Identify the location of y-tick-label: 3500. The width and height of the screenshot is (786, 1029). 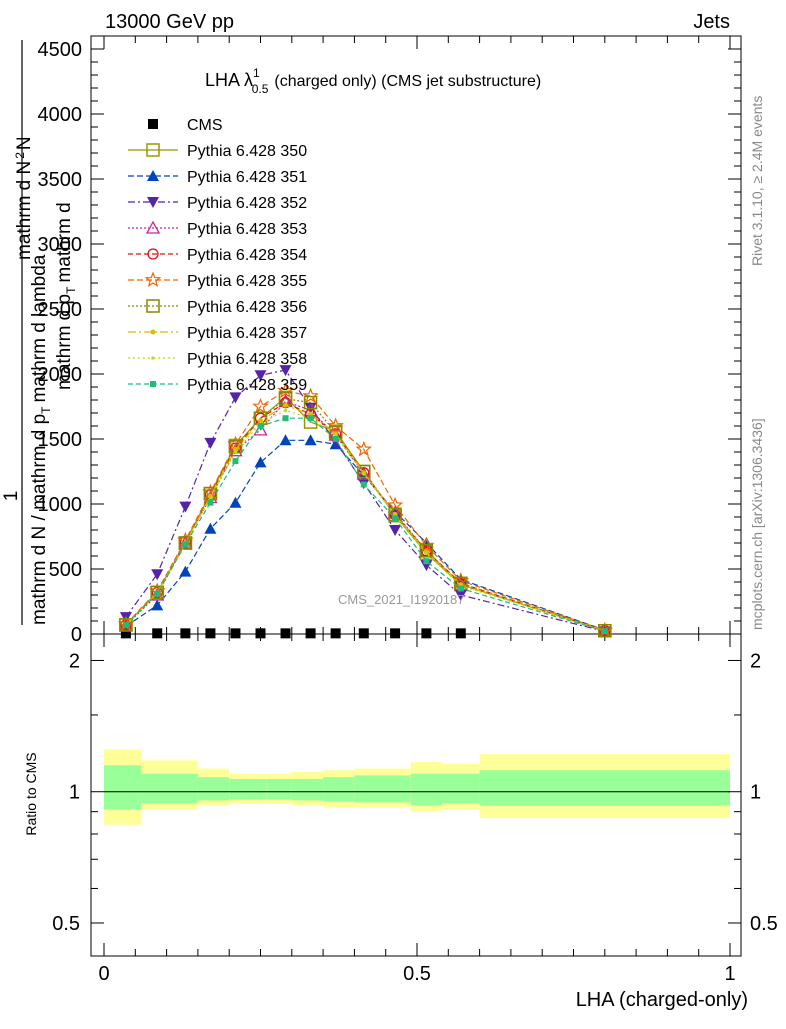
(60, 180).